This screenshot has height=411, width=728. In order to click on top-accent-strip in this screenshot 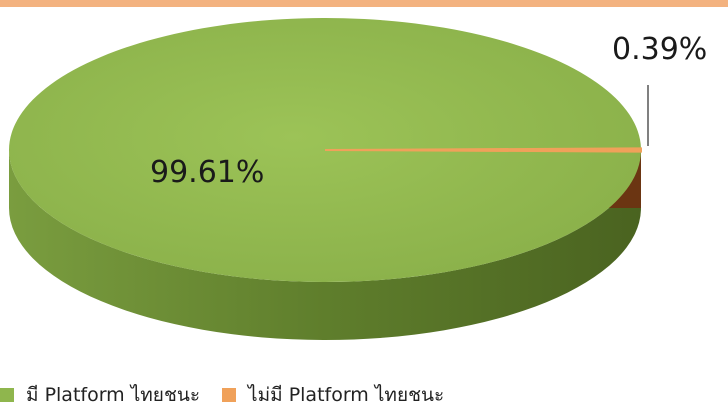, I will do `click(364, 3)`.